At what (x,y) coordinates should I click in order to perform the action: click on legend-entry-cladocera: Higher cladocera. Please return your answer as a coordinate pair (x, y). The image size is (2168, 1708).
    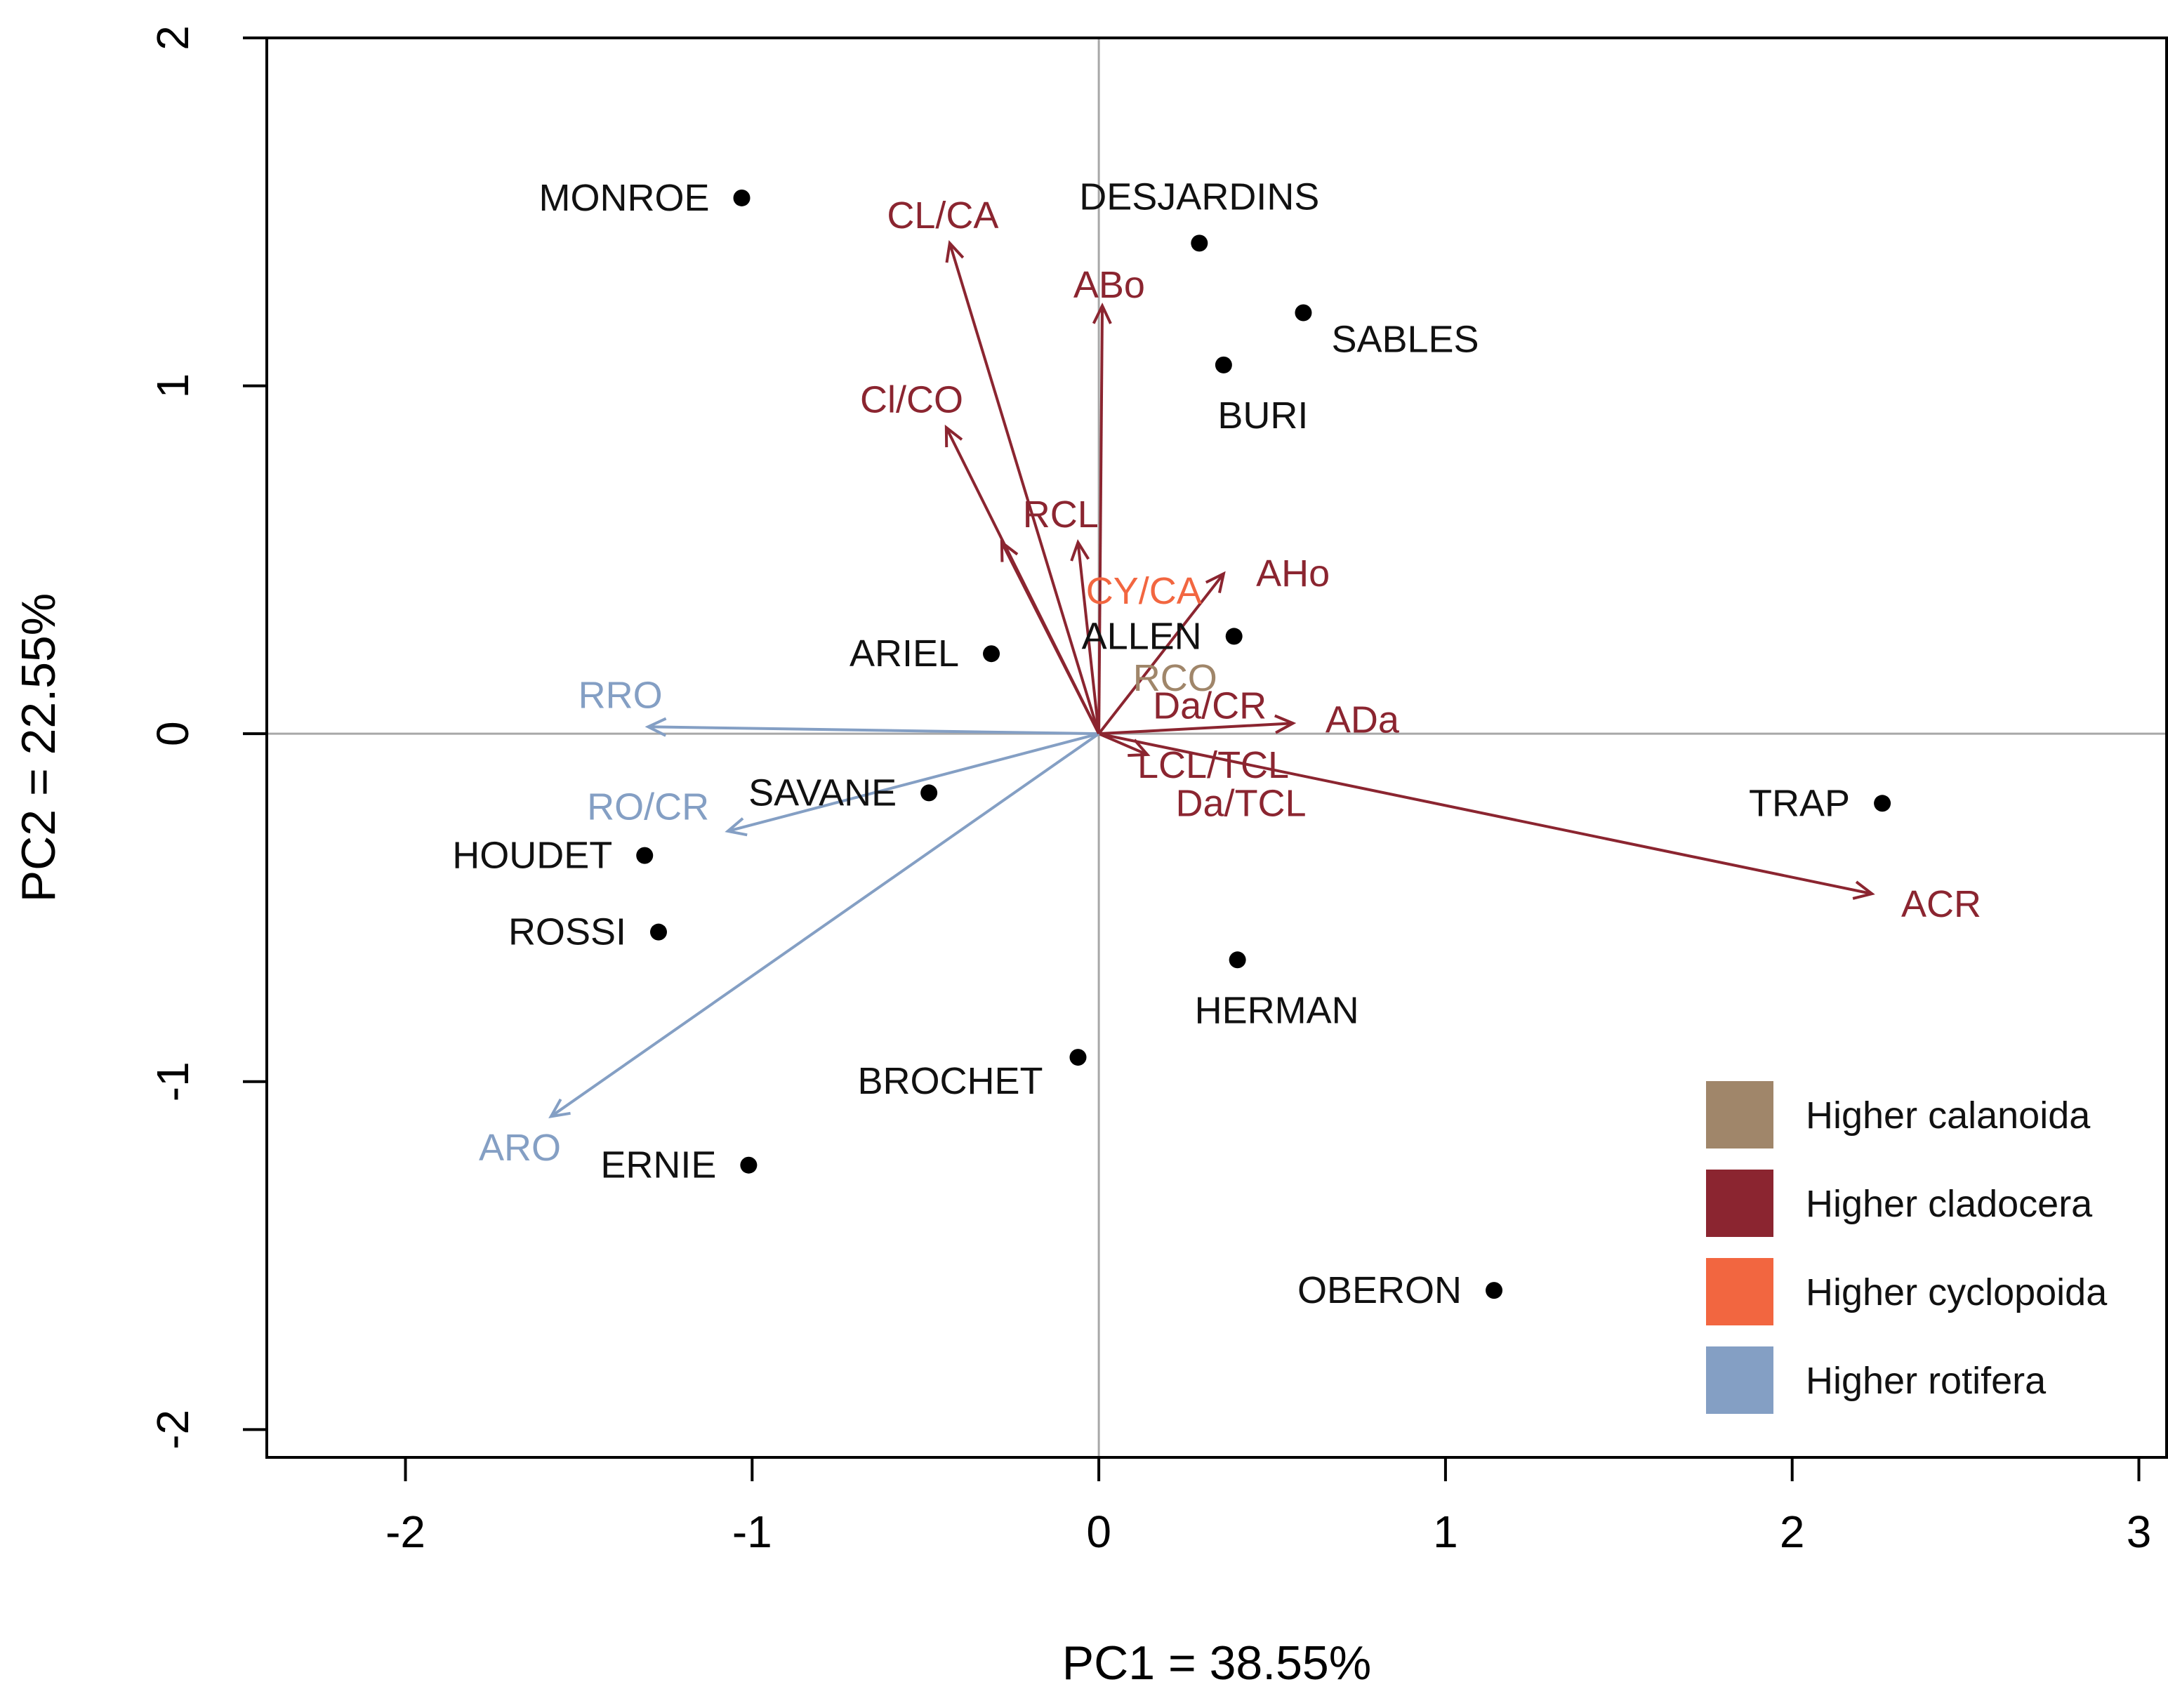
    Looking at the image, I should click on (1900, 1204).